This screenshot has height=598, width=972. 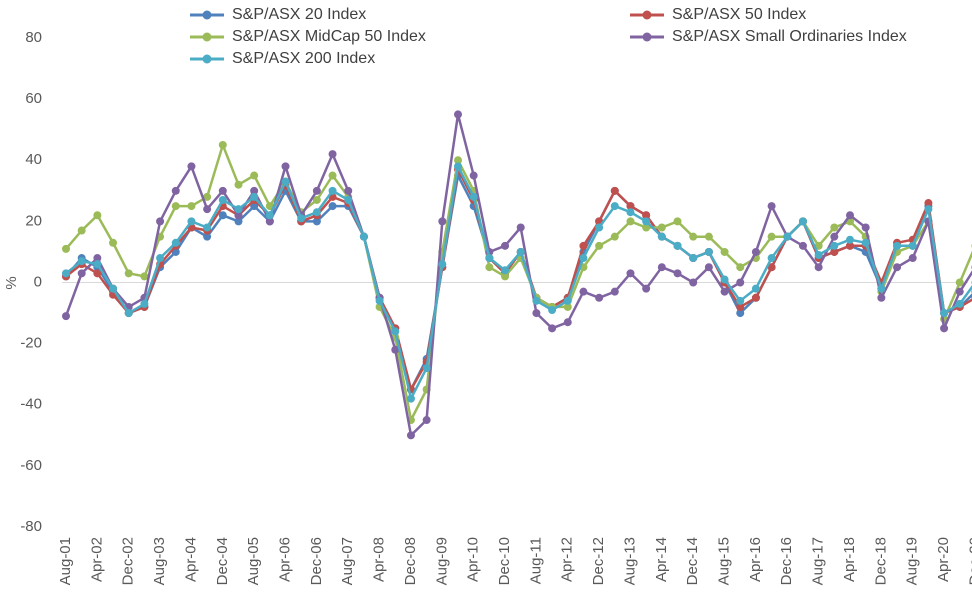 What do you see at coordinates (818, 561) in the screenshot?
I see `x-tick-label: Aug-17` at bounding box center [818, 561].